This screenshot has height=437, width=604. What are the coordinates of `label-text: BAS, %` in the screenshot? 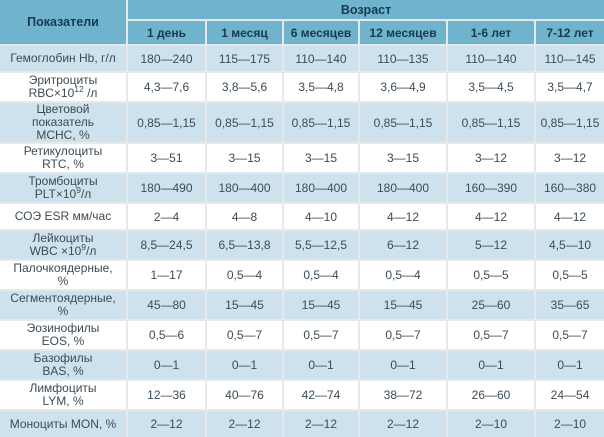 It's located at (63, 371).